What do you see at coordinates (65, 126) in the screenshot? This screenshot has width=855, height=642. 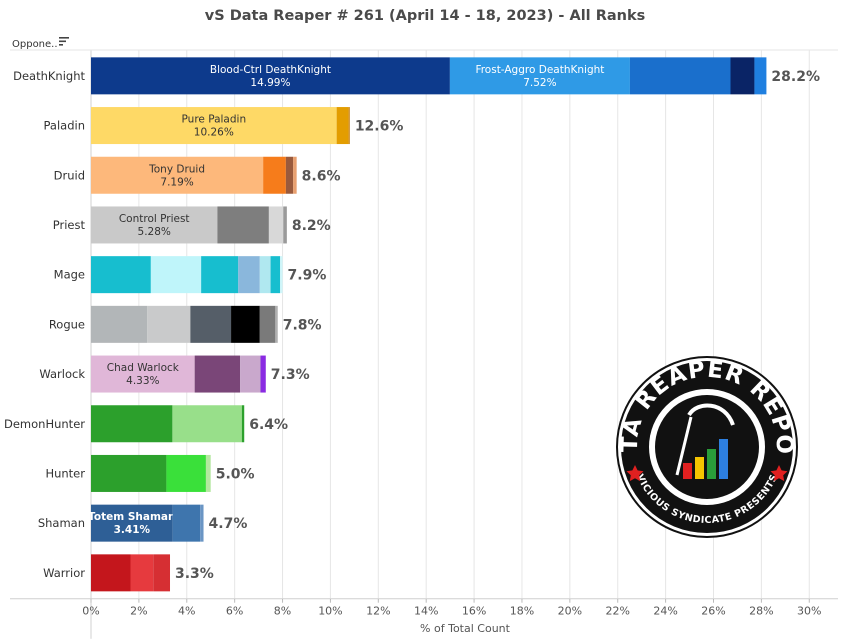 I see `category-label: Paladin` at bounding box center [65, 126].